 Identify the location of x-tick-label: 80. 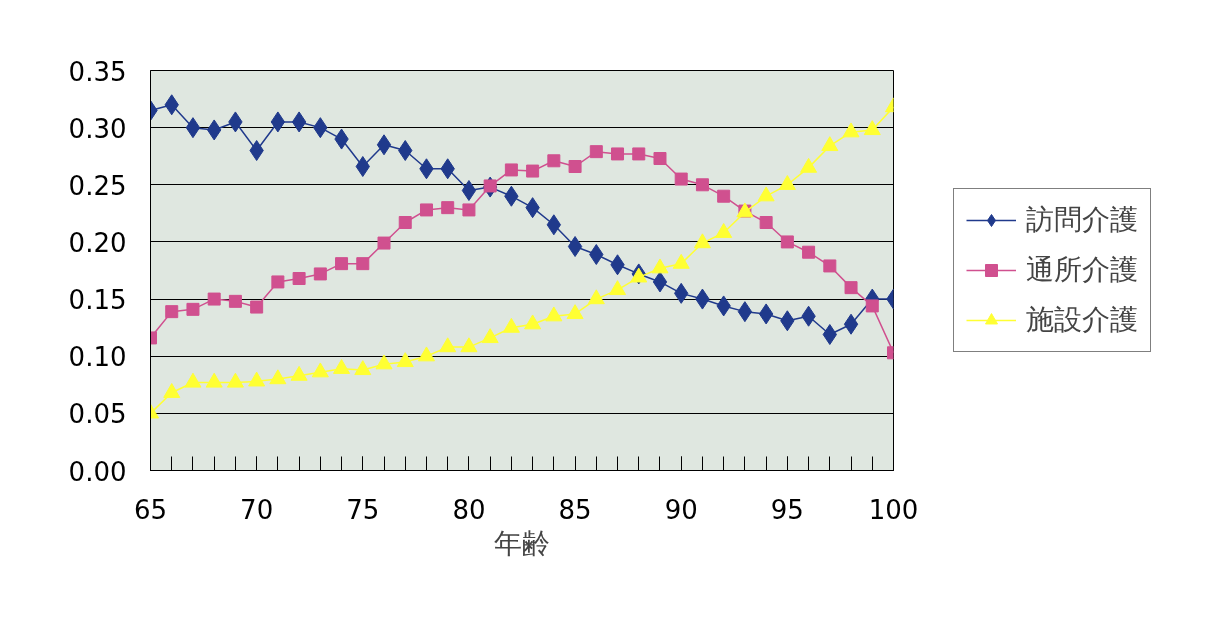
(469, 509).